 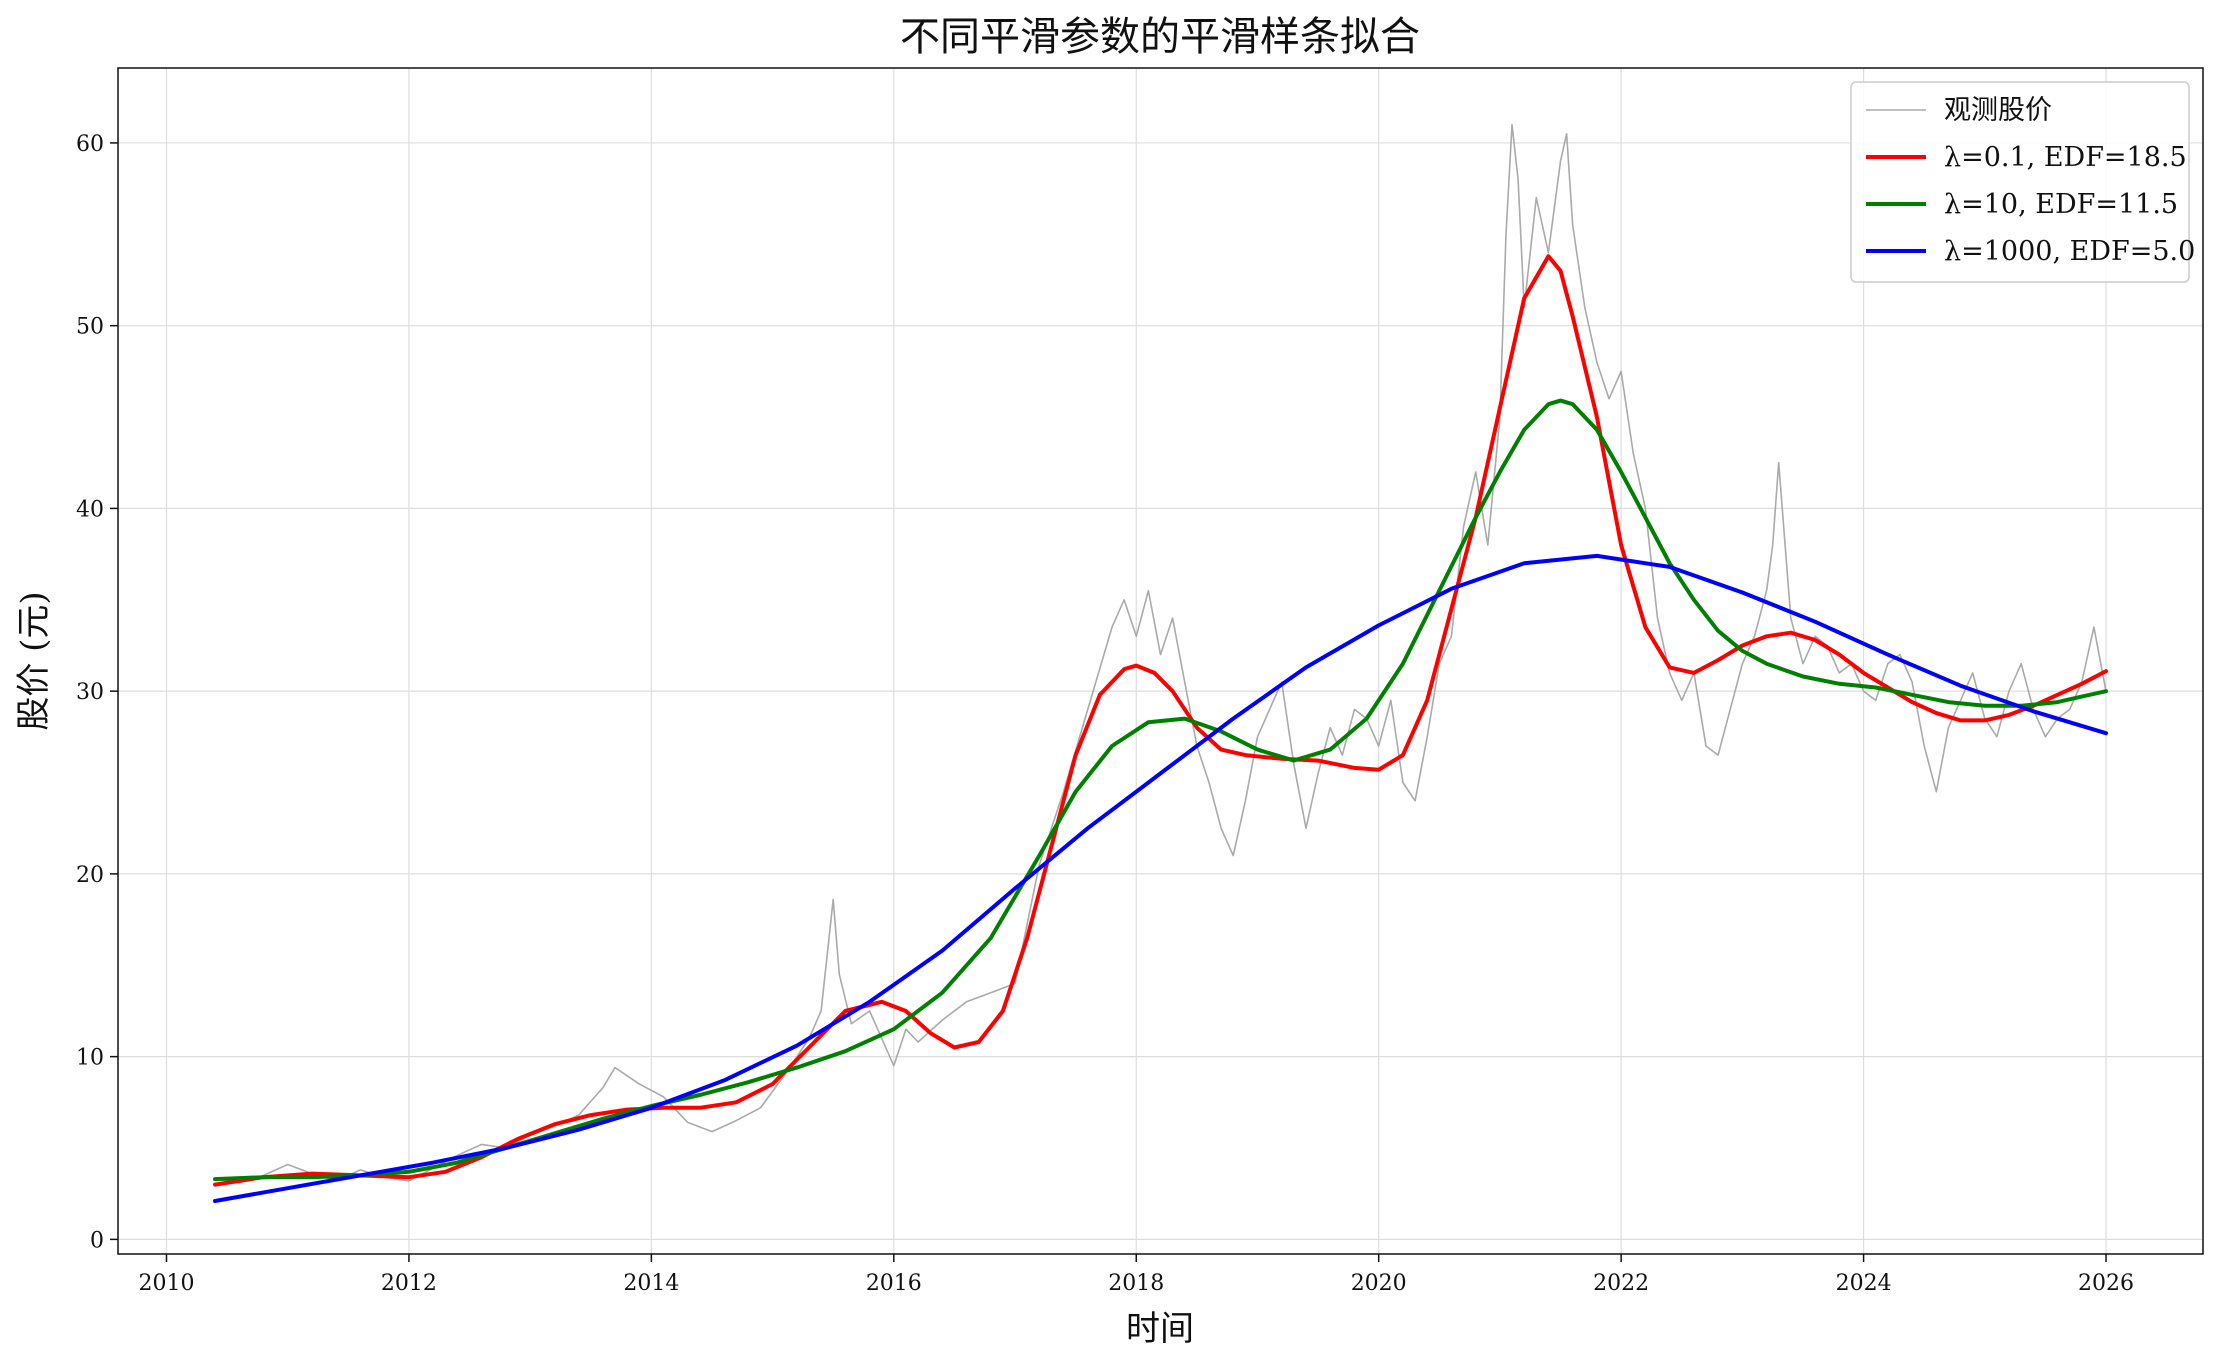 What do you see at coordinates (2069, 251) in the screenshot?
I see `legend-label-3: λ=1000, EDF=5.0` at bounding box center [2069, 251].